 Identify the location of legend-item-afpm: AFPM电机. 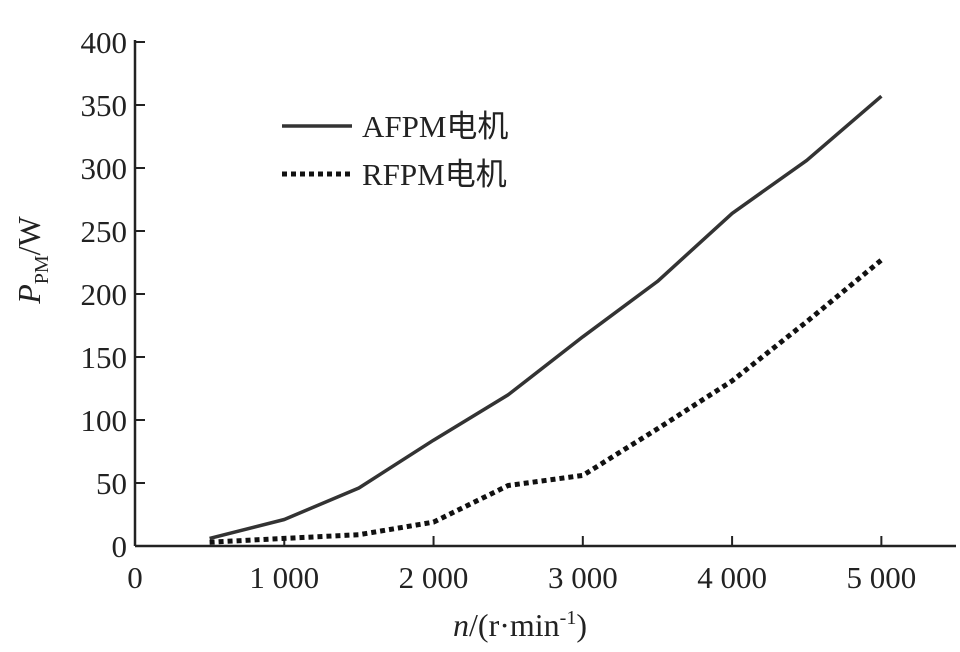
(395, 126).